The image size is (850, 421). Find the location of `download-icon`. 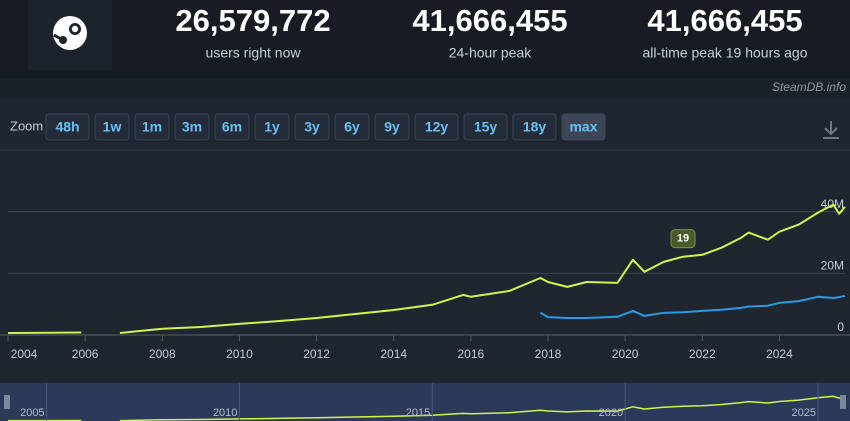

download-icon is located at coordinates (831, 130).